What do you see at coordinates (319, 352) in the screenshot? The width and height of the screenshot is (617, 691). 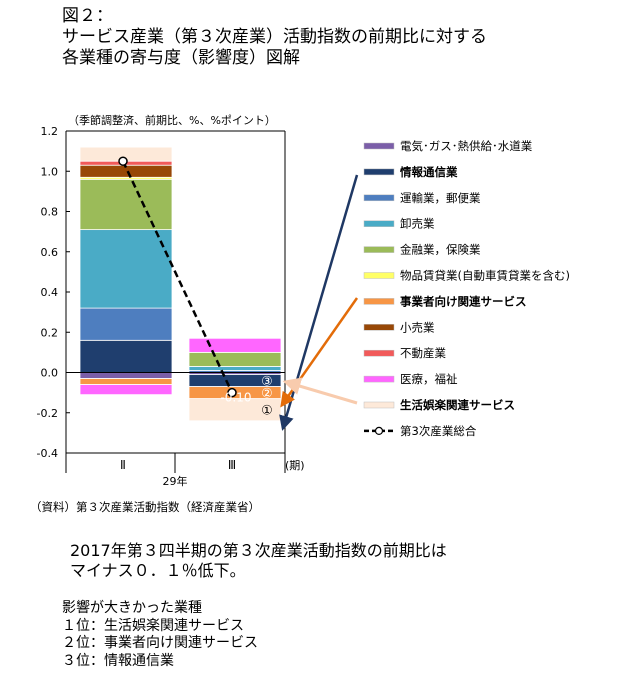 I see `arrow-business-services` at bounding box center [319, 352].